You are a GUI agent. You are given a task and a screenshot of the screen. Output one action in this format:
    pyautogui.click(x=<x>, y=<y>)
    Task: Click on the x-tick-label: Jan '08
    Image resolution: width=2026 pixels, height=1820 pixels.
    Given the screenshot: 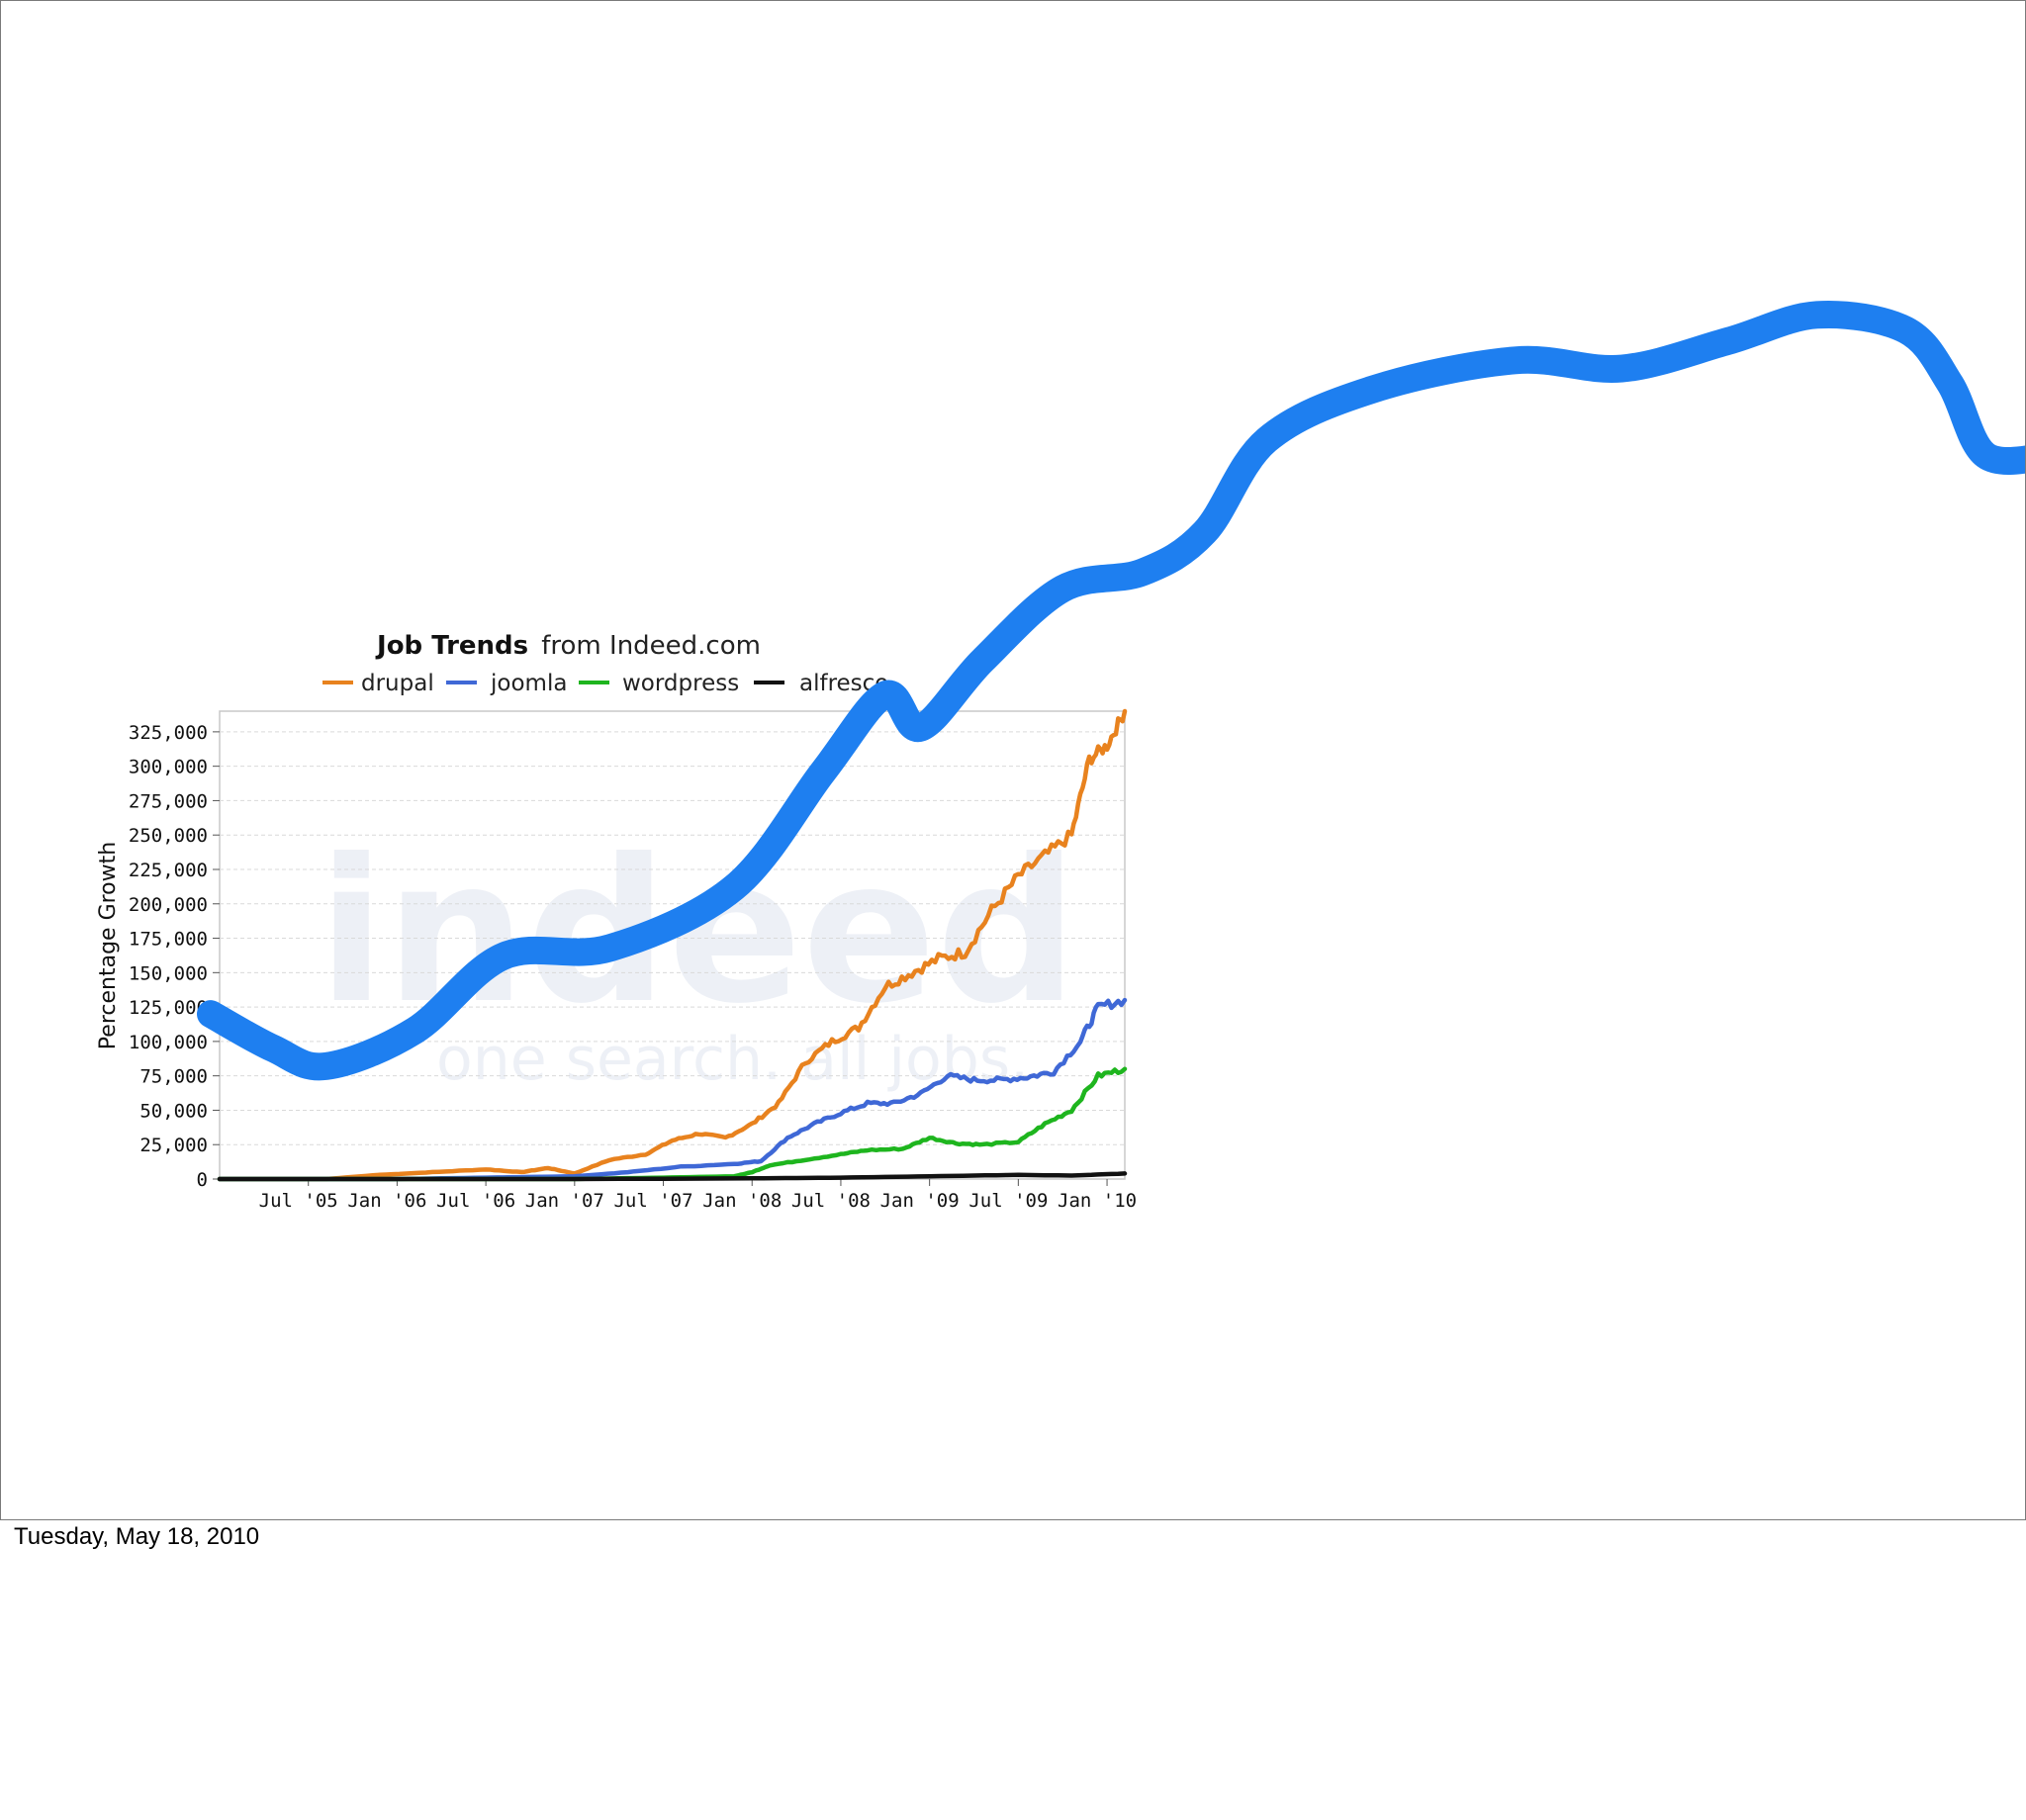 What is the action you would take?
    pyautogui.click(x=742, y=1201)
    